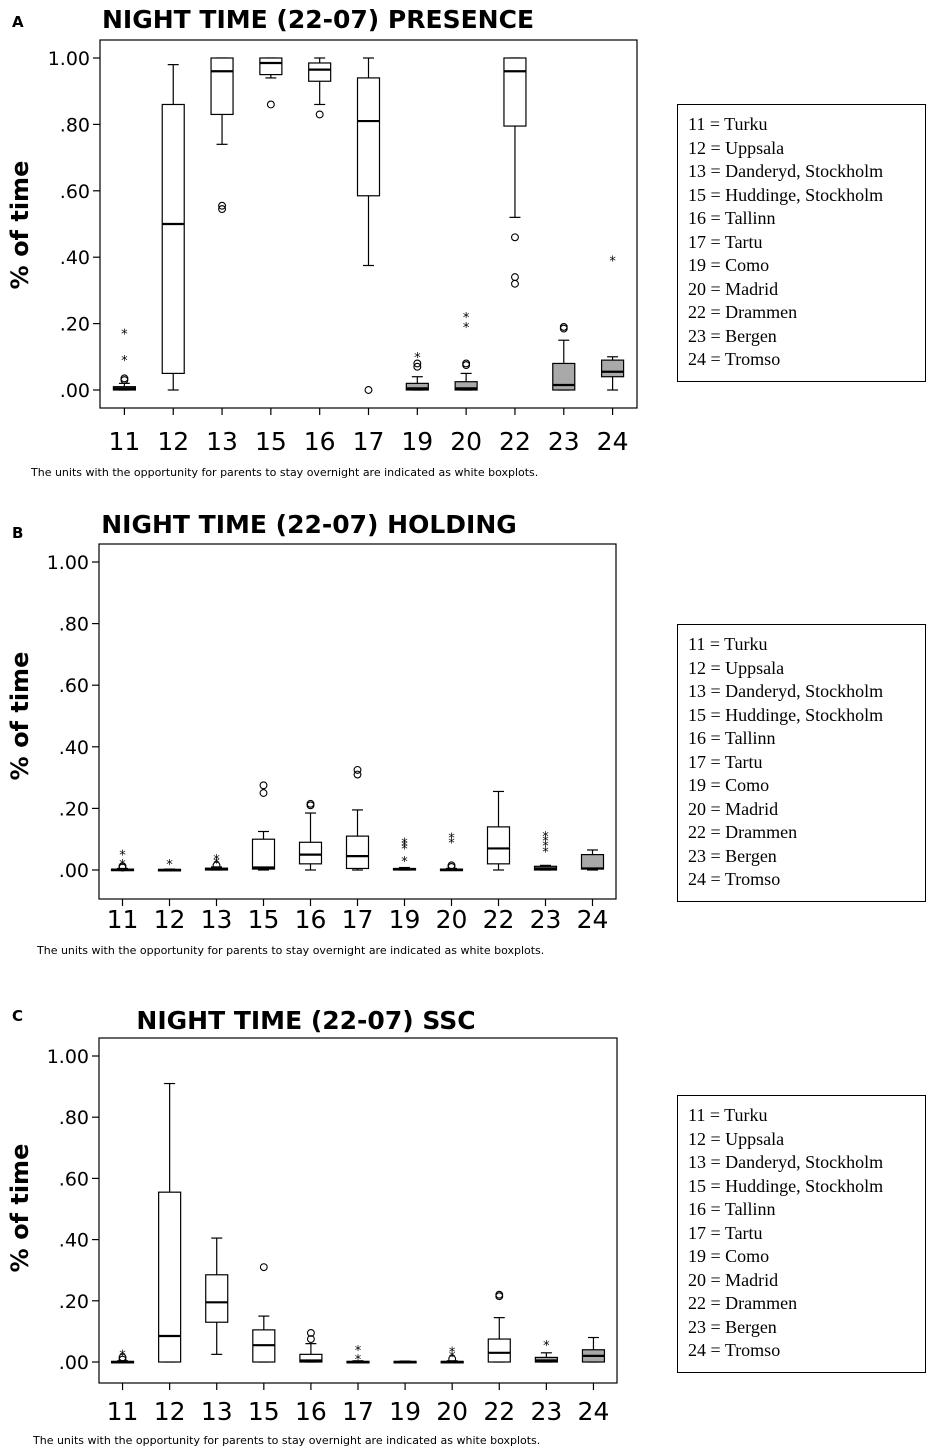 The height and width of the screenshot is (1450, 928). Describe the element at coordinates (74, 1302) in the screenshot. I see `y-tick-label: .20` at that location.